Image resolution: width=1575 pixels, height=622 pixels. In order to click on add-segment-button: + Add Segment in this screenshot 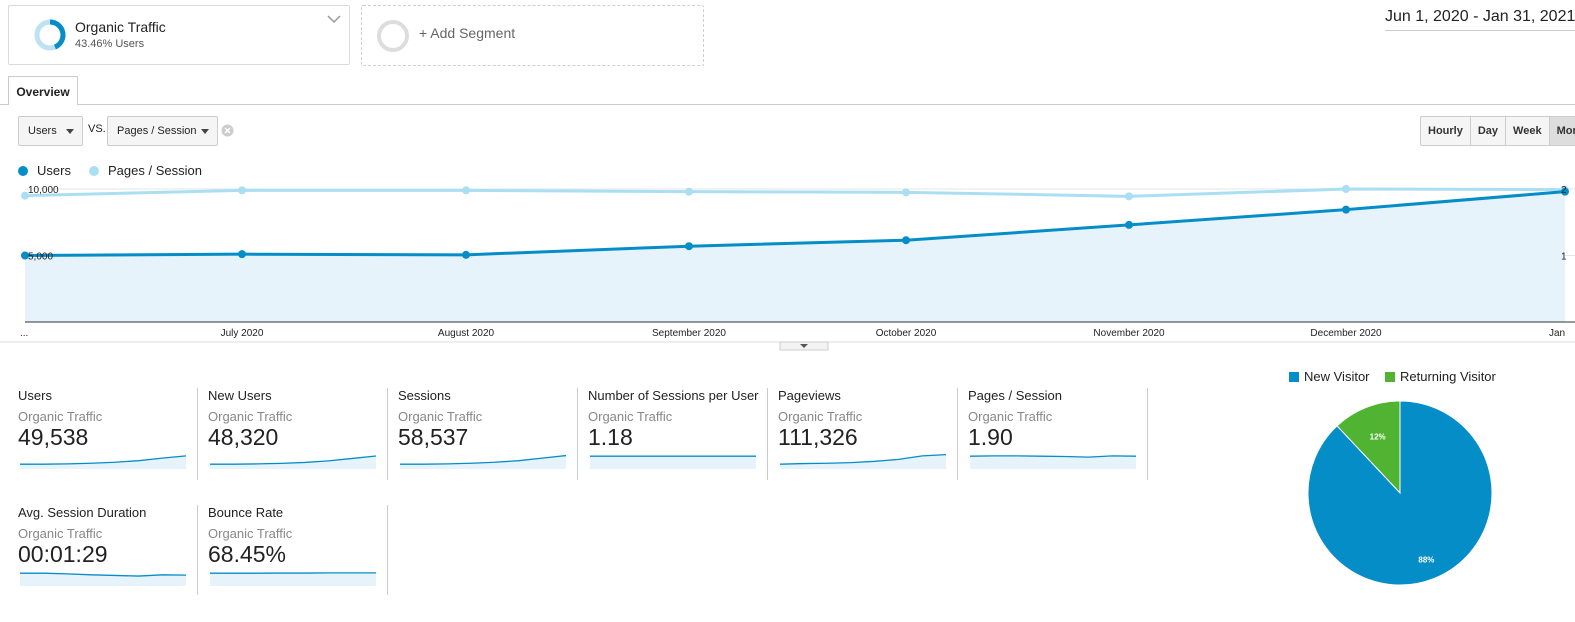, I will do `click(532, 35)`.